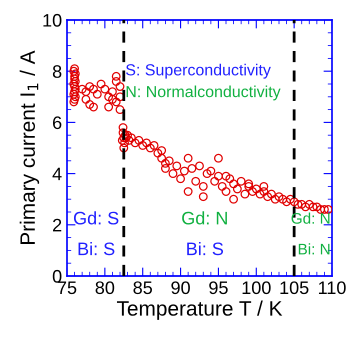 This screenshot has width=355, height=337. Describe the element at coordinates (30, 147) in the screenshot. I see `y-axis-title: Primary current I$_{1}$ / A` at that location.